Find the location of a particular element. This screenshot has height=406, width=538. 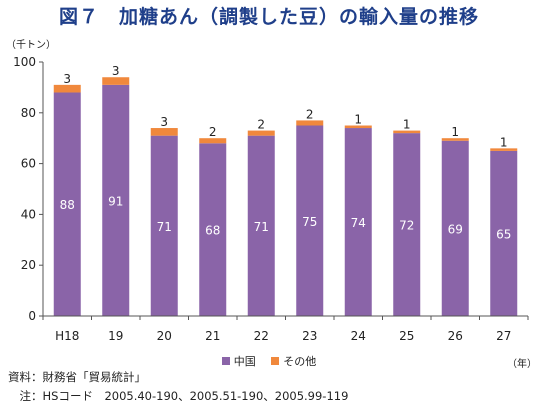

legend-label-china: 中国 is located at coordinates (244, 361).